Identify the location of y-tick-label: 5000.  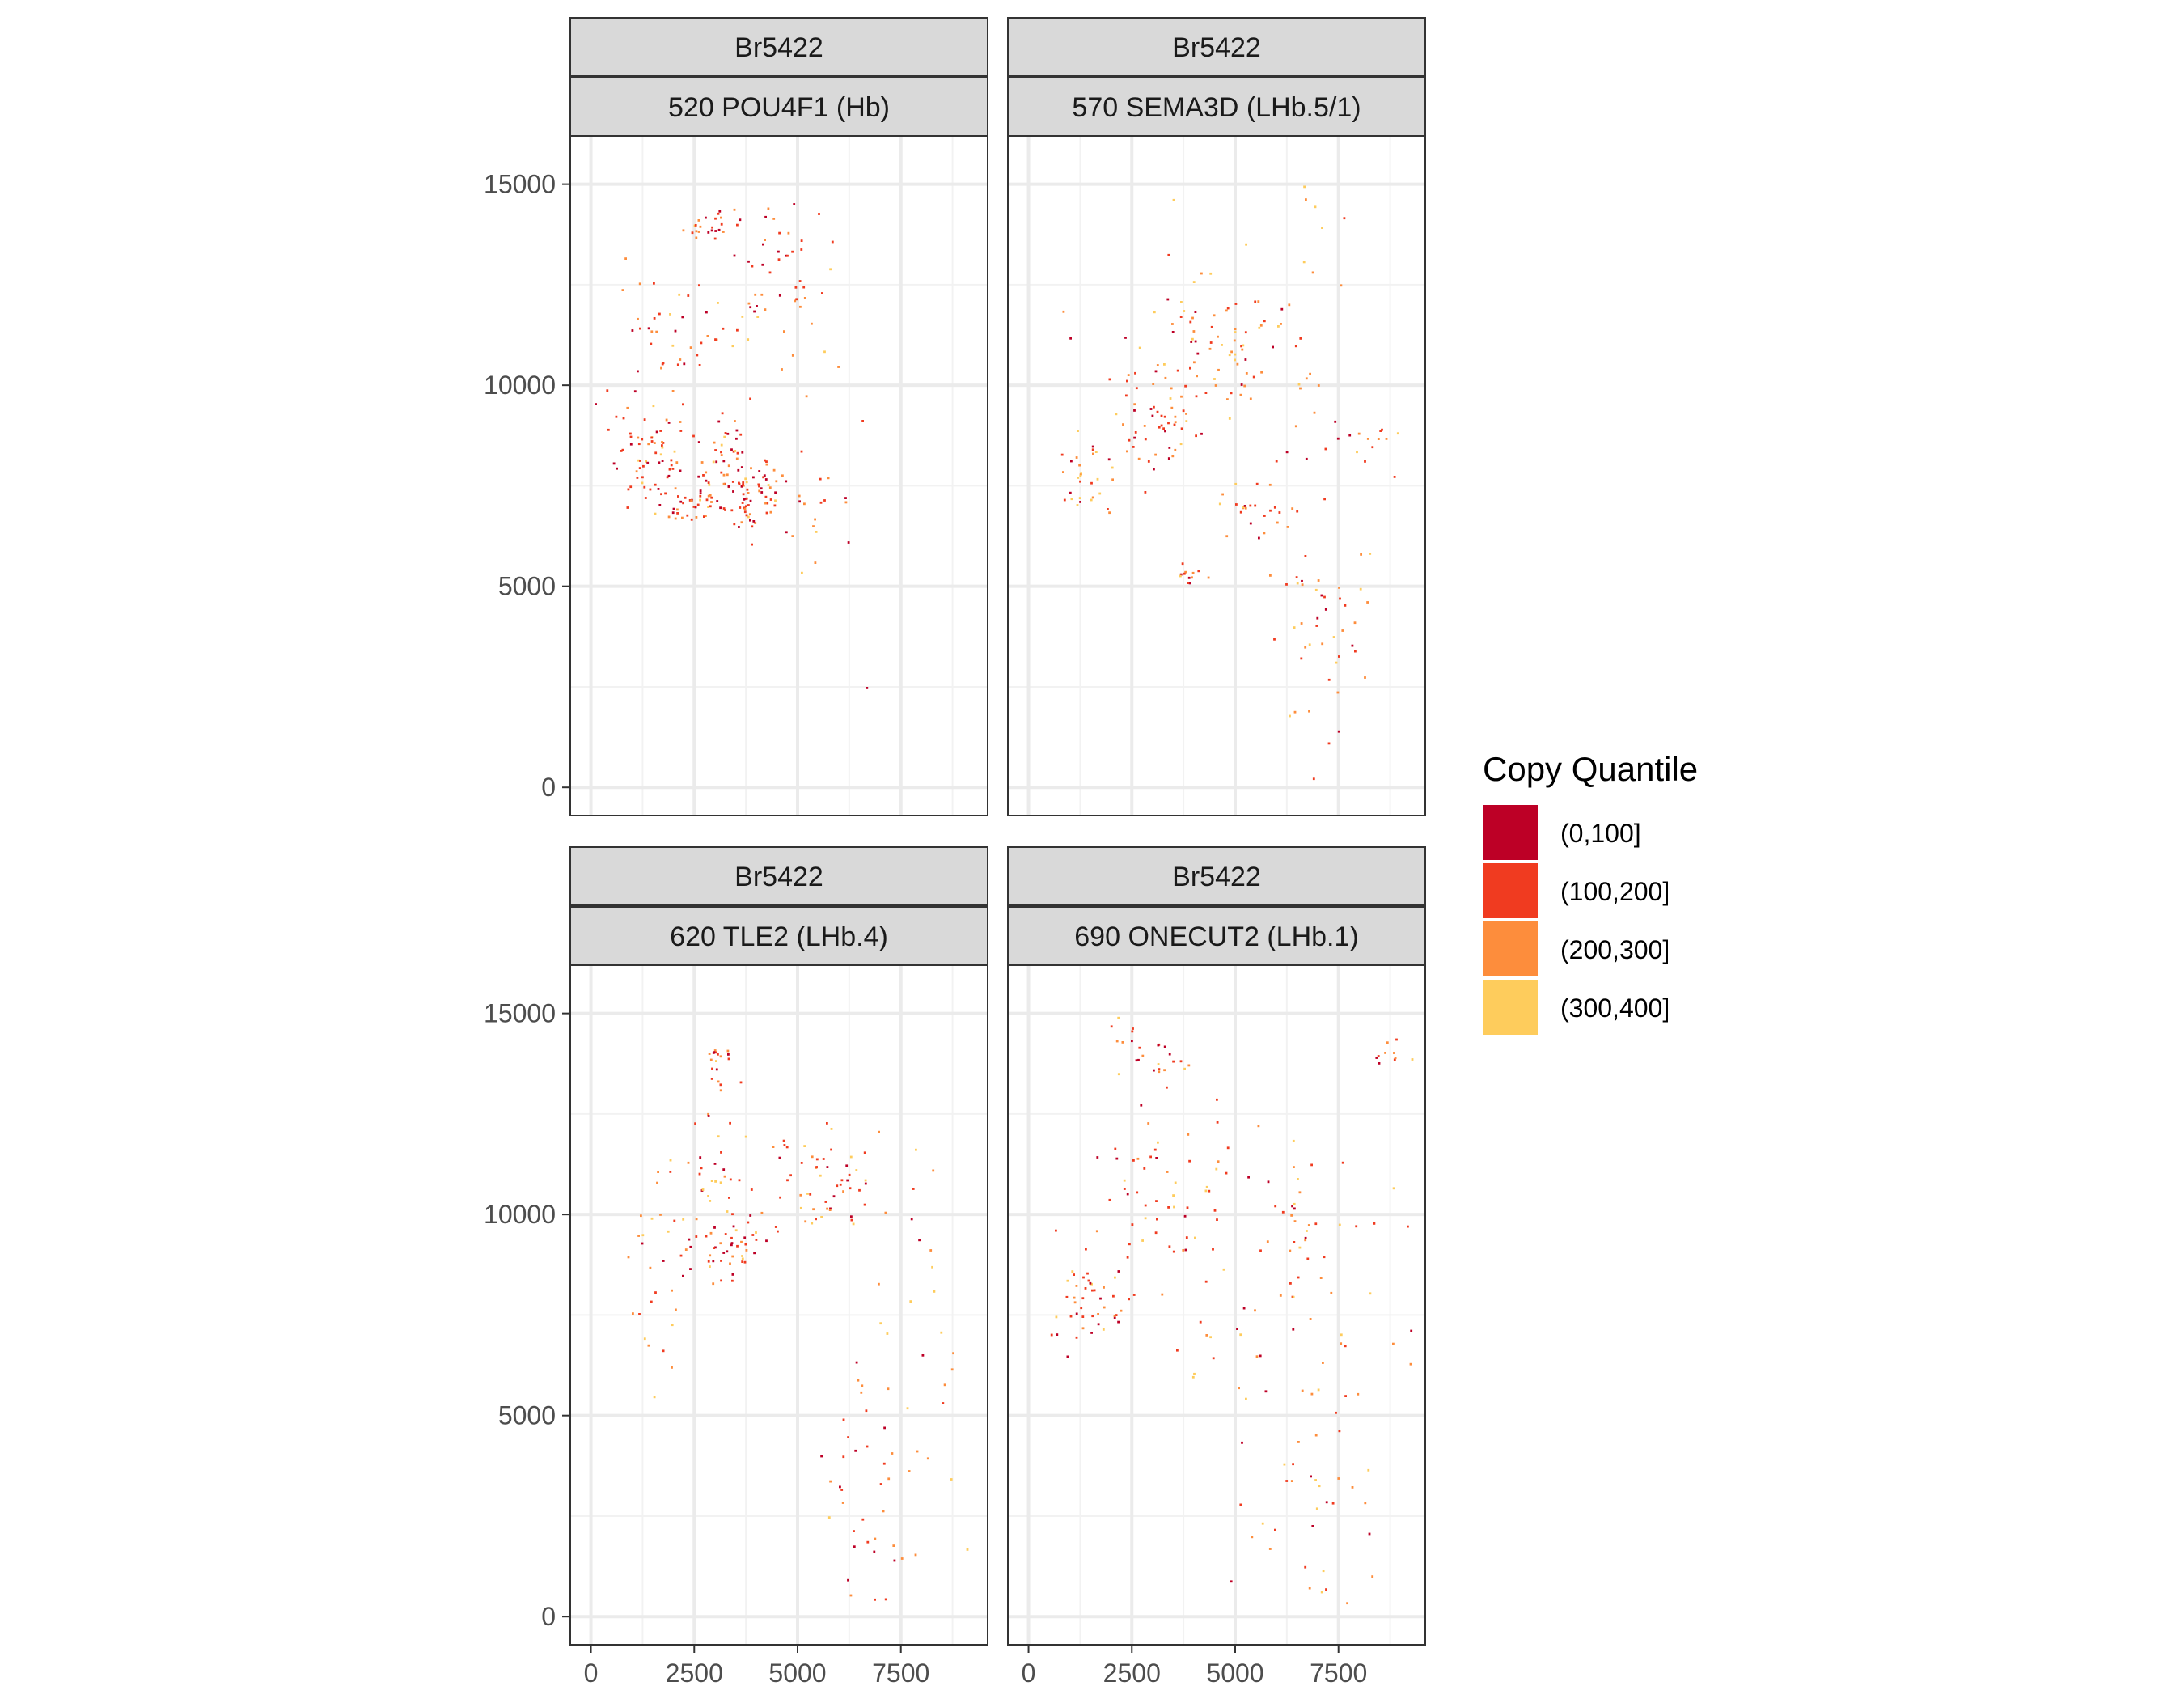
(527, 586).